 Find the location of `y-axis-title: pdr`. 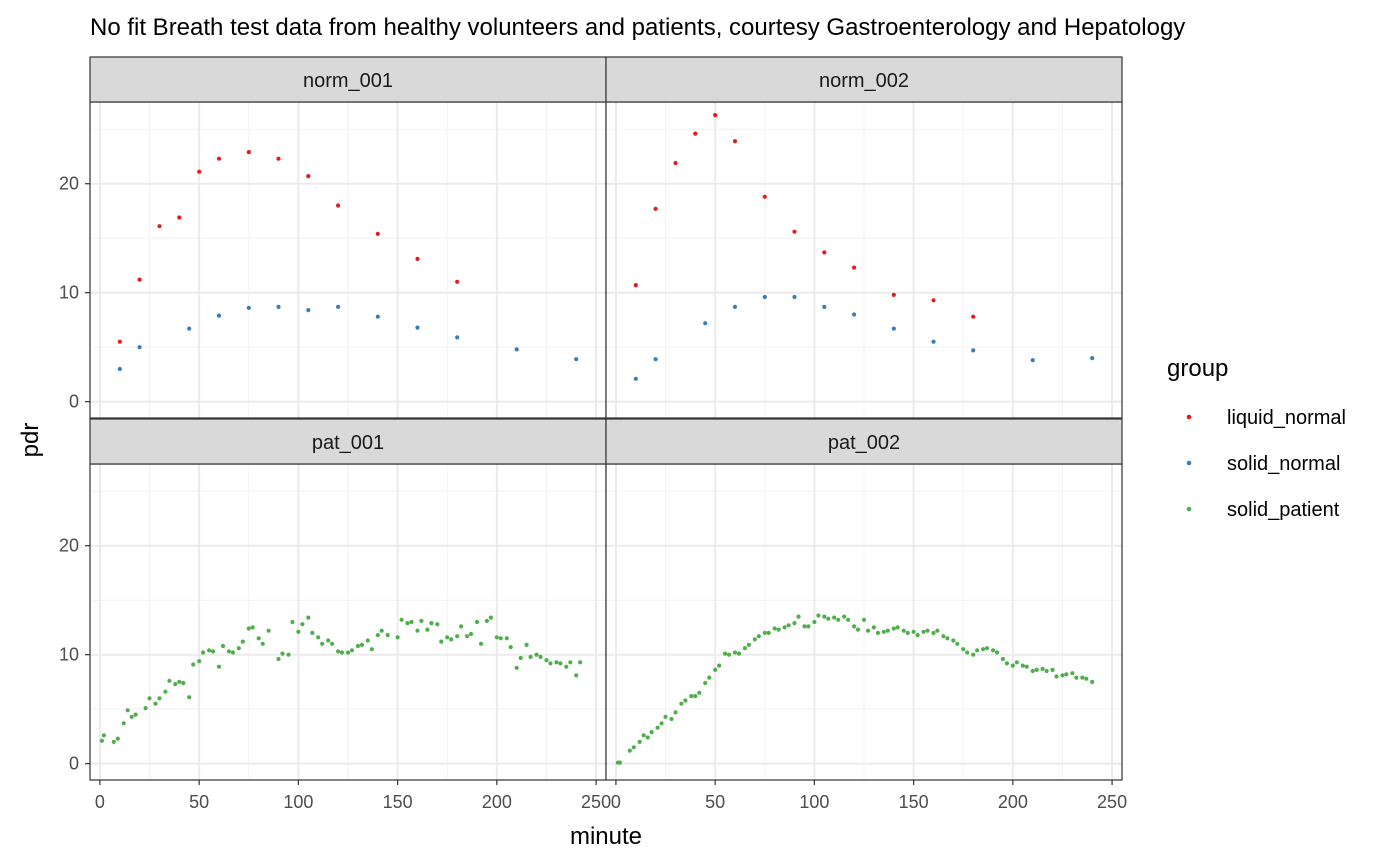

y-axis-title: pdr is located at coordinates (30, 440).